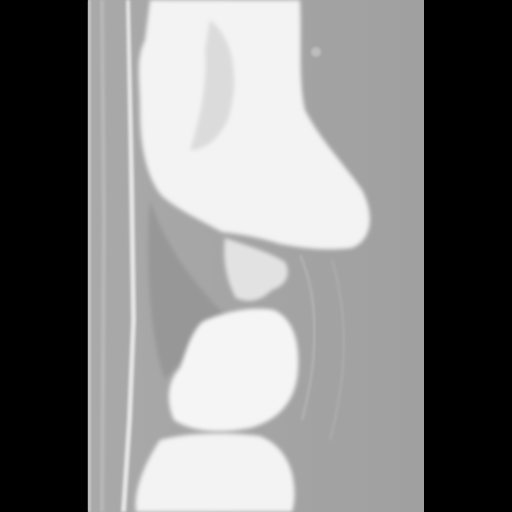 The width and height of the screenshot is (512, 512). I want to click on lower-bright-organ, so click(215, 472).